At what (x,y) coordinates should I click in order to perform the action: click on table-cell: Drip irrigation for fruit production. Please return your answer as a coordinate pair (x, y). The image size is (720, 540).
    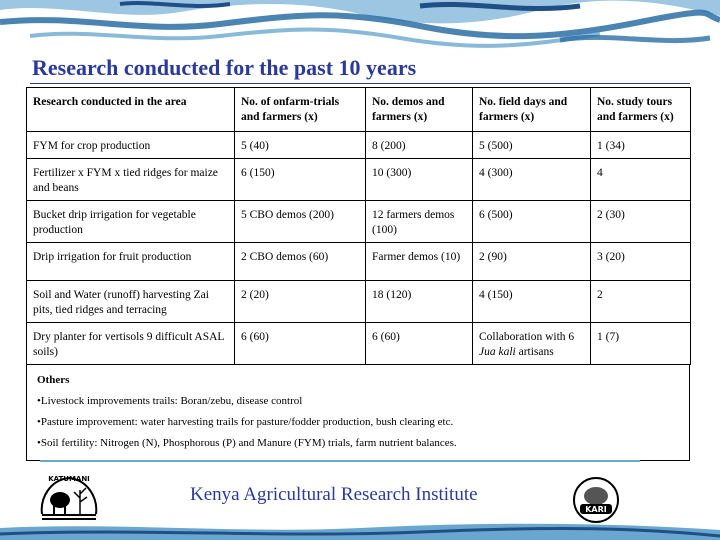
    Looking at the image, I should click on (130, 261).